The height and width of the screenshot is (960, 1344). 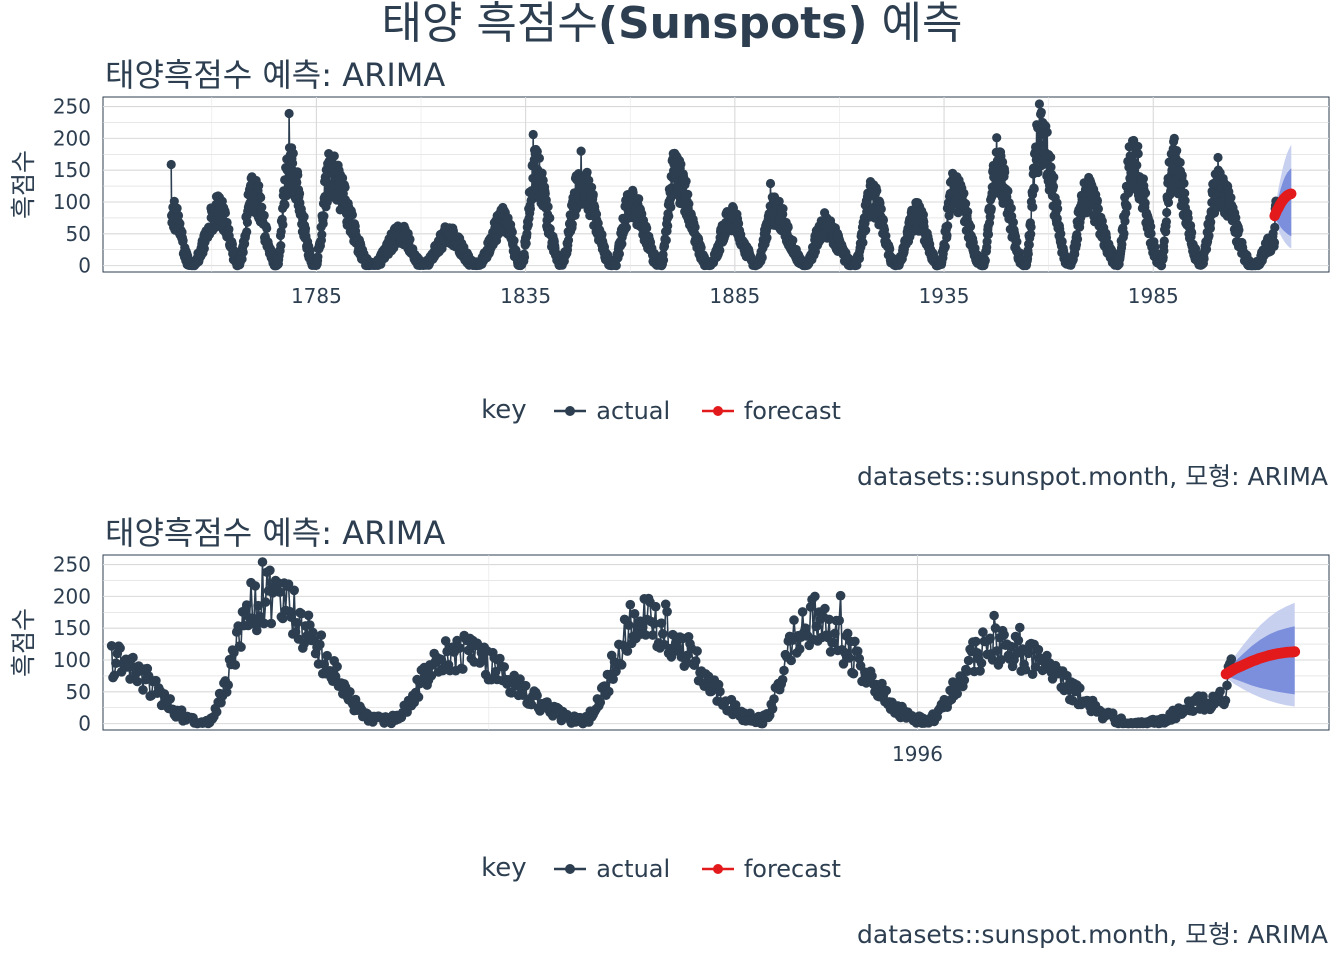 I want to click on legend-entry-forecast: forecast, so click(x=770, y=410).